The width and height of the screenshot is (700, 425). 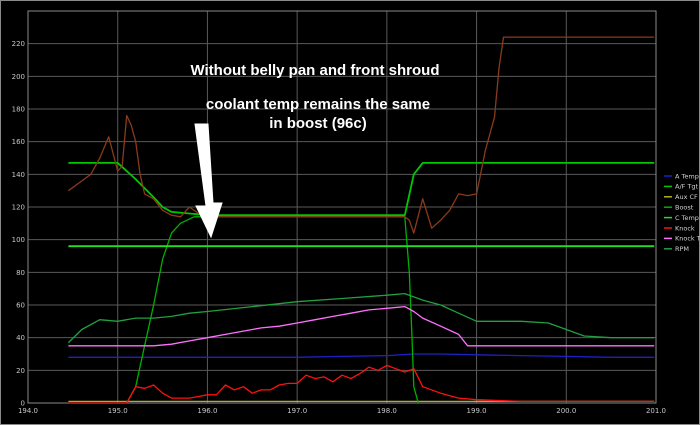 What do you see at coordinates (361, 326) in the screenshot?
I see `series-line-knock-t` at bounding box center [361, 326].